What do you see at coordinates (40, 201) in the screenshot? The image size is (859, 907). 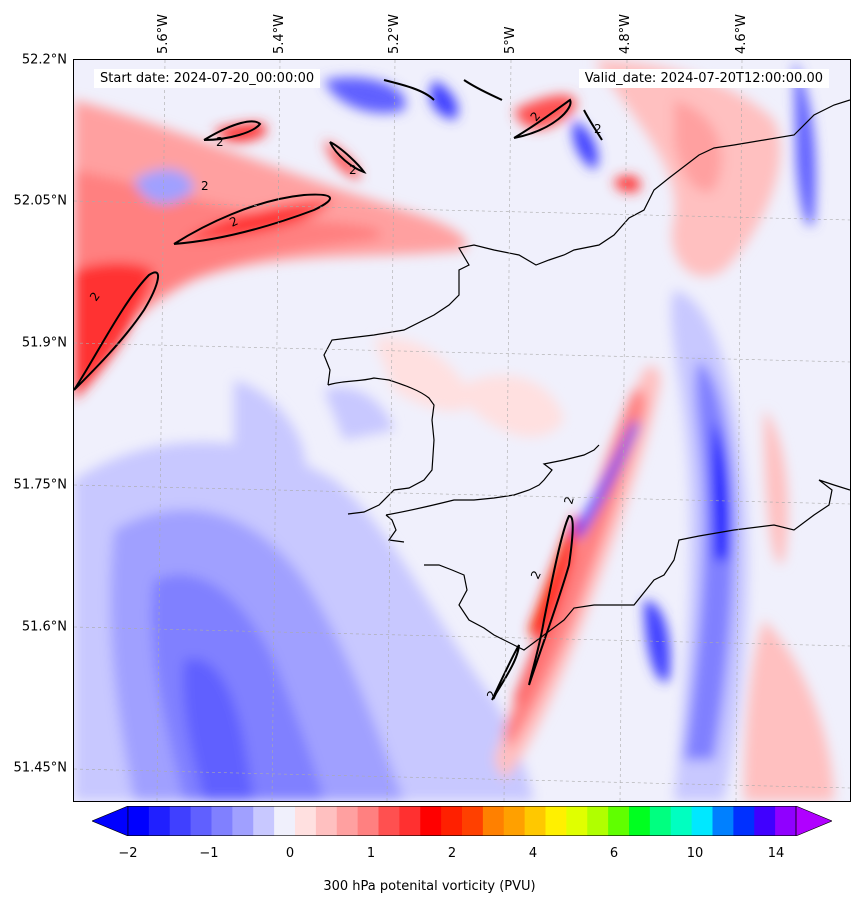 I see `lat-label: 52.05°N` at bounding box center [40, 201].